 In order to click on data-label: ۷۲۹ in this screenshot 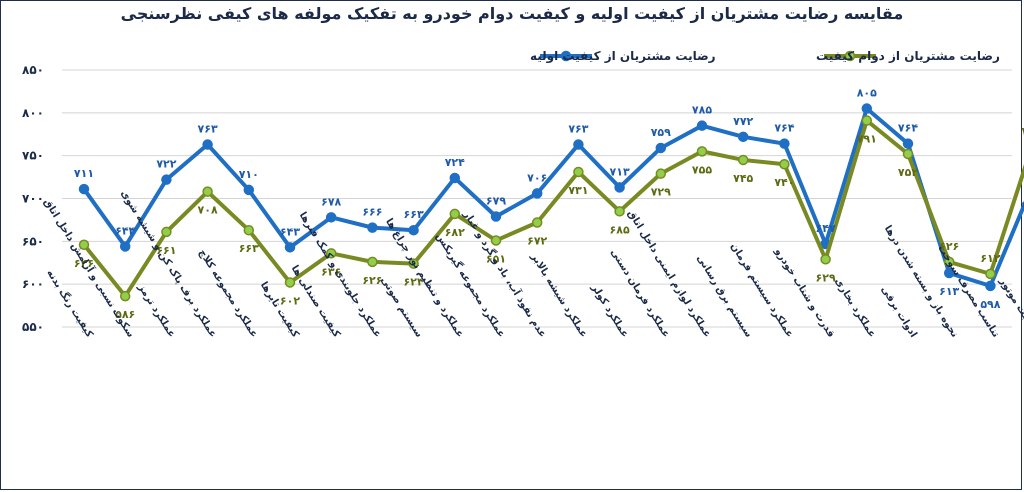, I will do `click(661, 192)`.